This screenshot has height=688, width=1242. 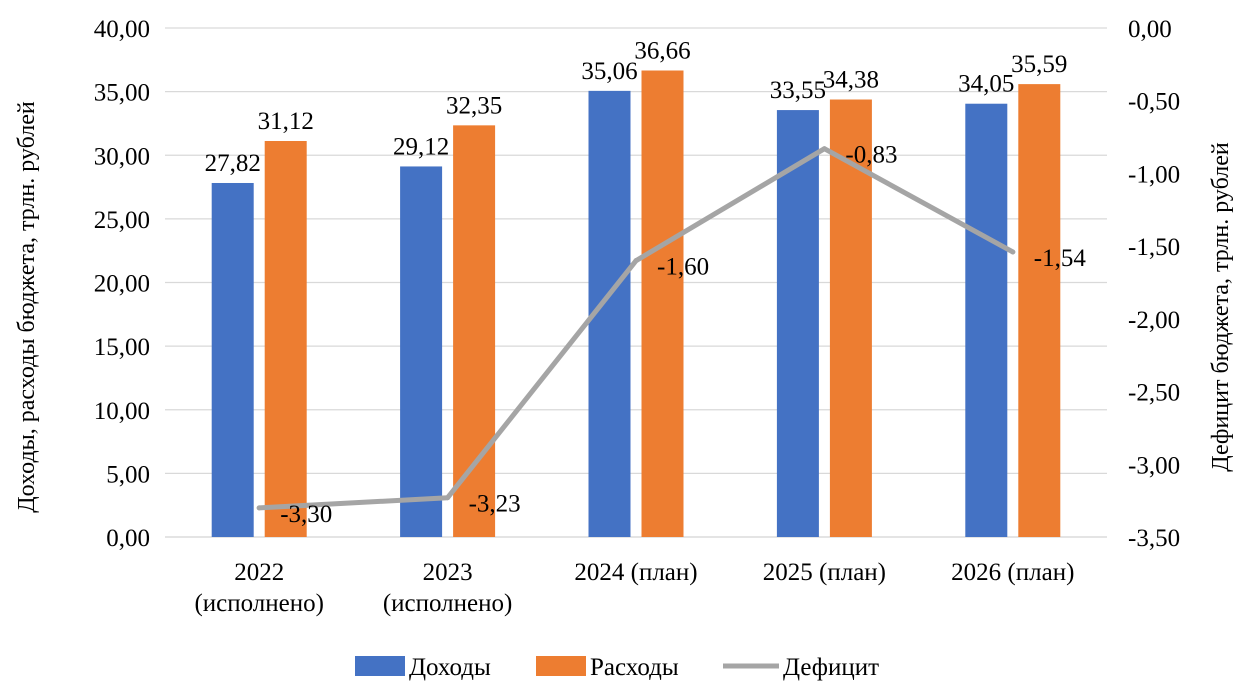 What do you see at coordinates (1221, 307) in the screenshot?
I see `y-axis-right-title: Дефицит бюджета, трлн. рублей` at bounding box center [1221, 307].